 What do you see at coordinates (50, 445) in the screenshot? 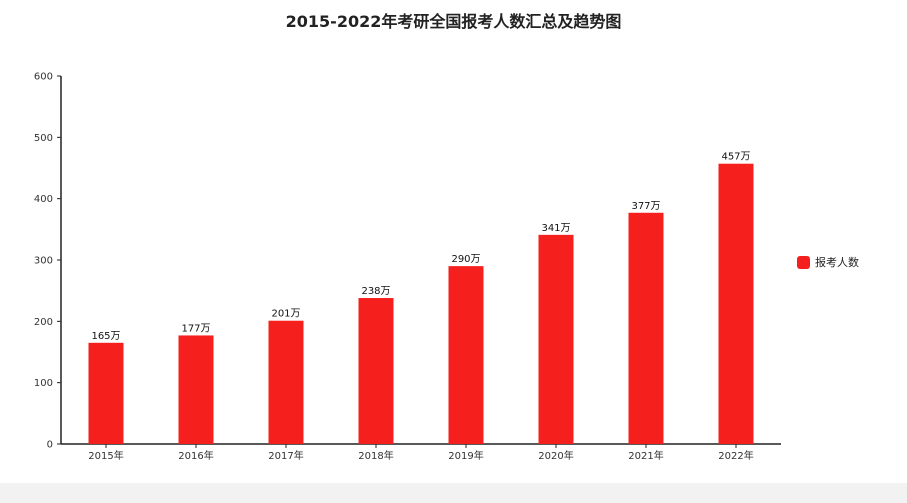
I see `y-tick-label: 0` at bounding box center [50, 445].